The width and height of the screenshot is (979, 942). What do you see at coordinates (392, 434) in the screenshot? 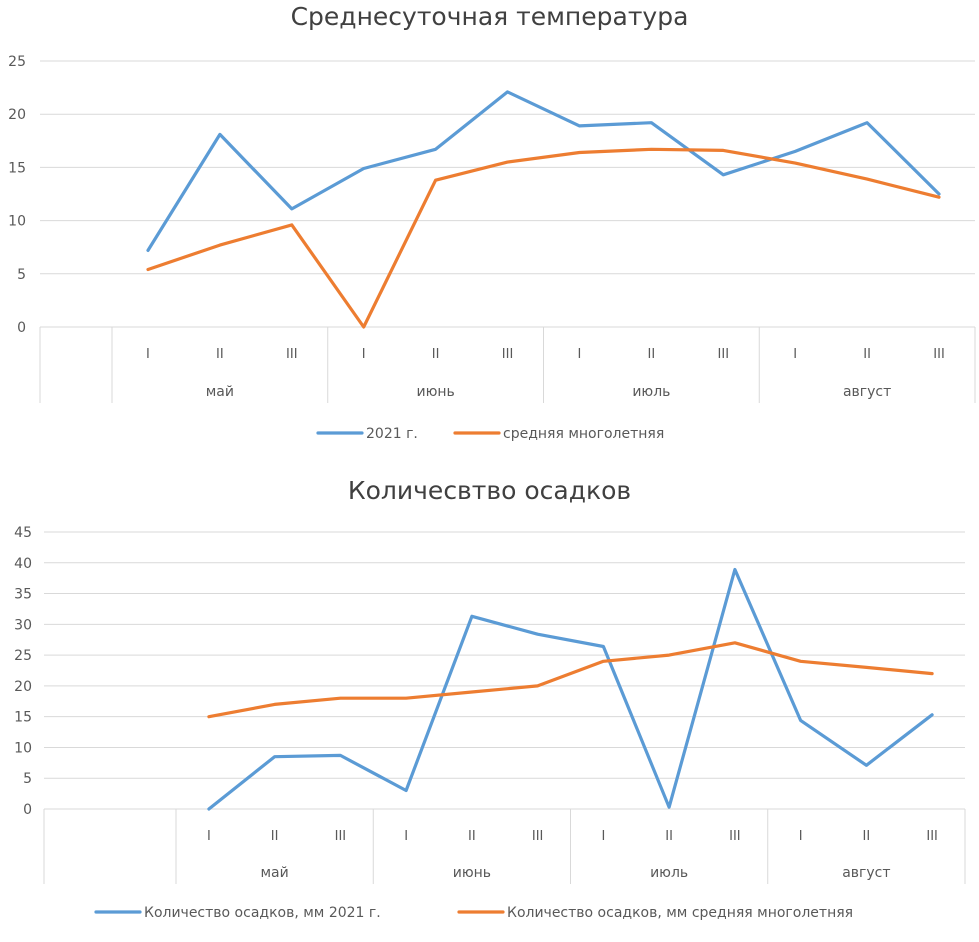
I see `legend-label: 2021 г.` at bounding box center [392, 434].